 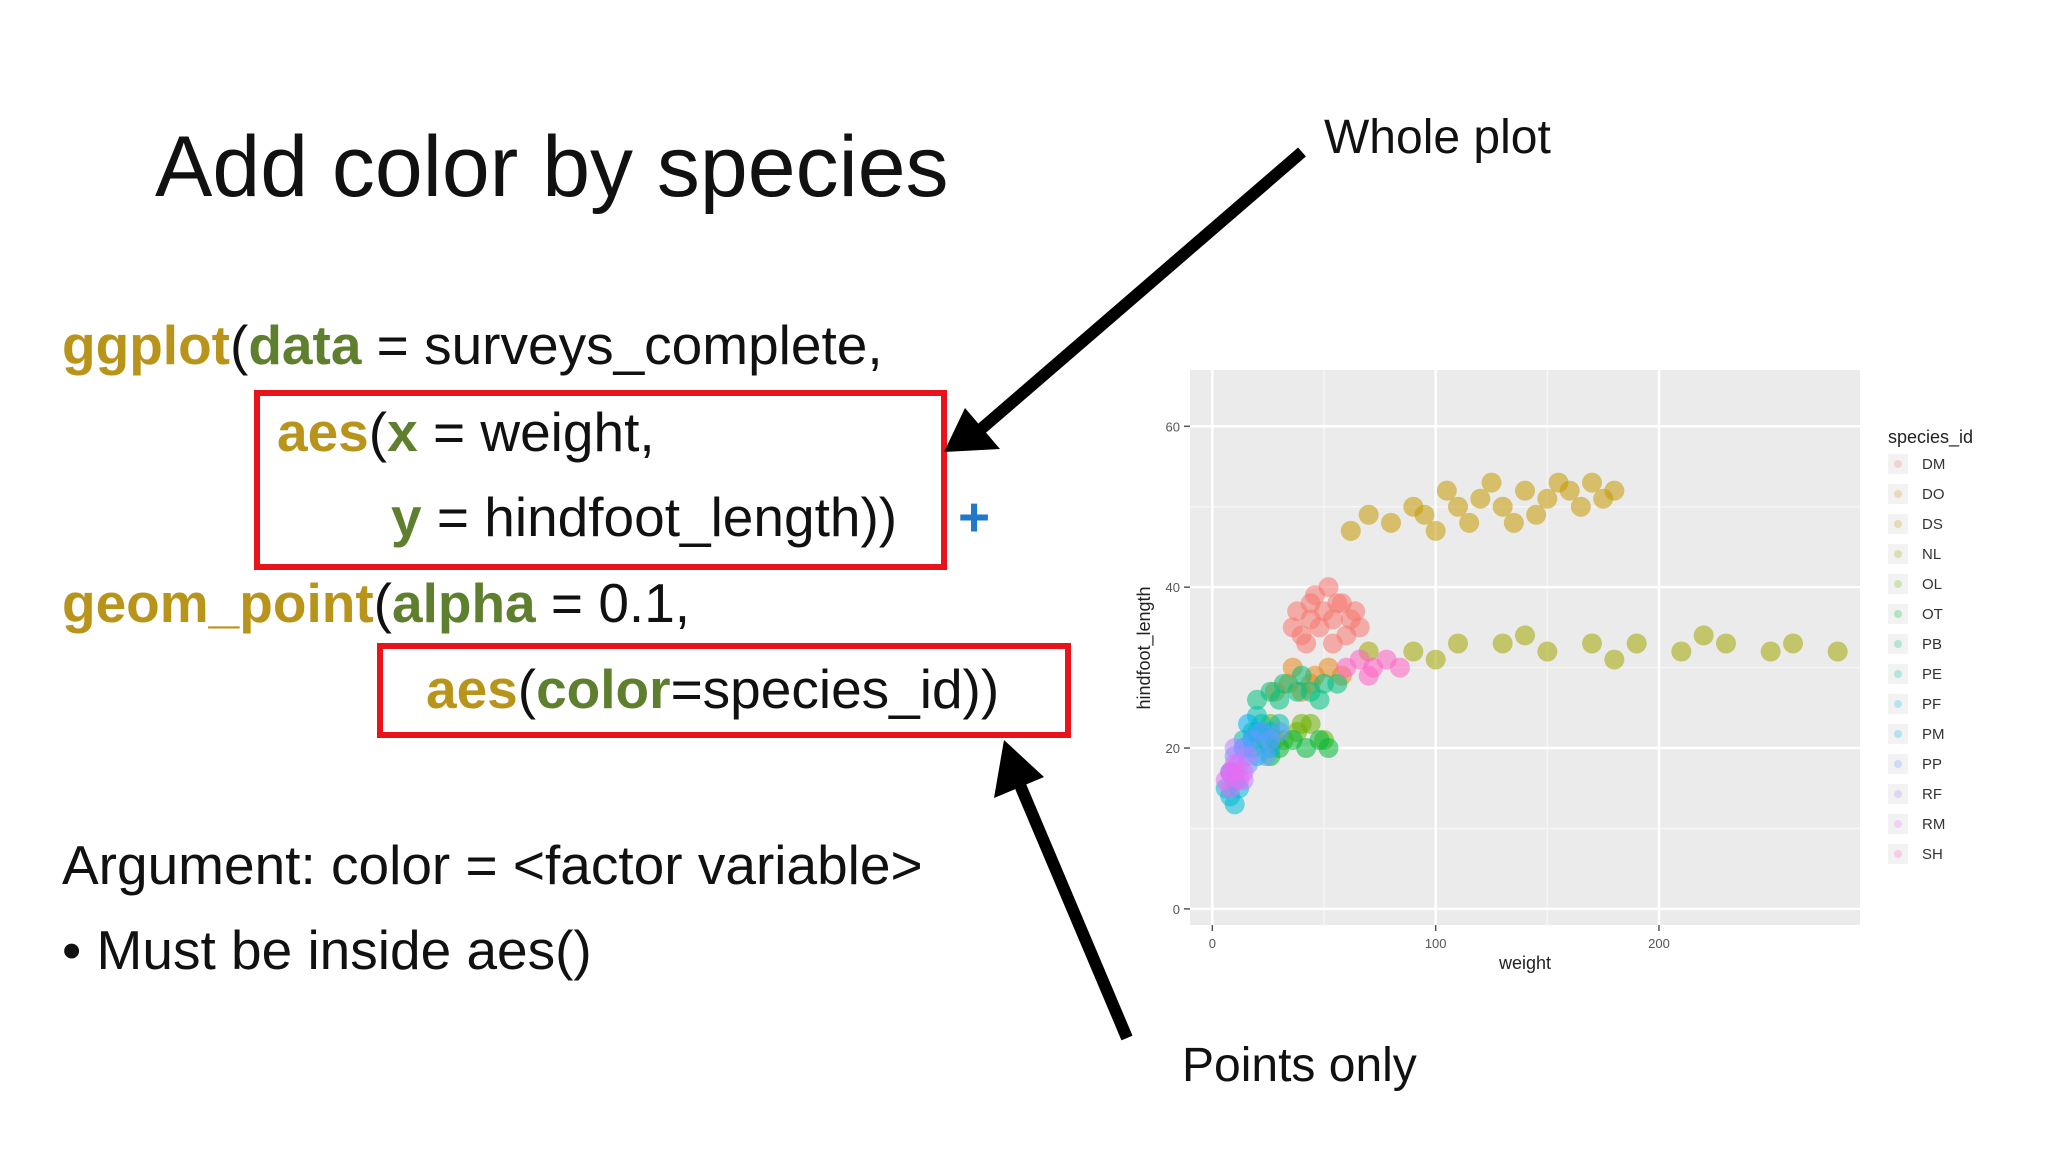 What do you see at coordinates (1019, 769) in the screenshot?
I see `arrow-points-only-head` at bounding box center [1019, 769].